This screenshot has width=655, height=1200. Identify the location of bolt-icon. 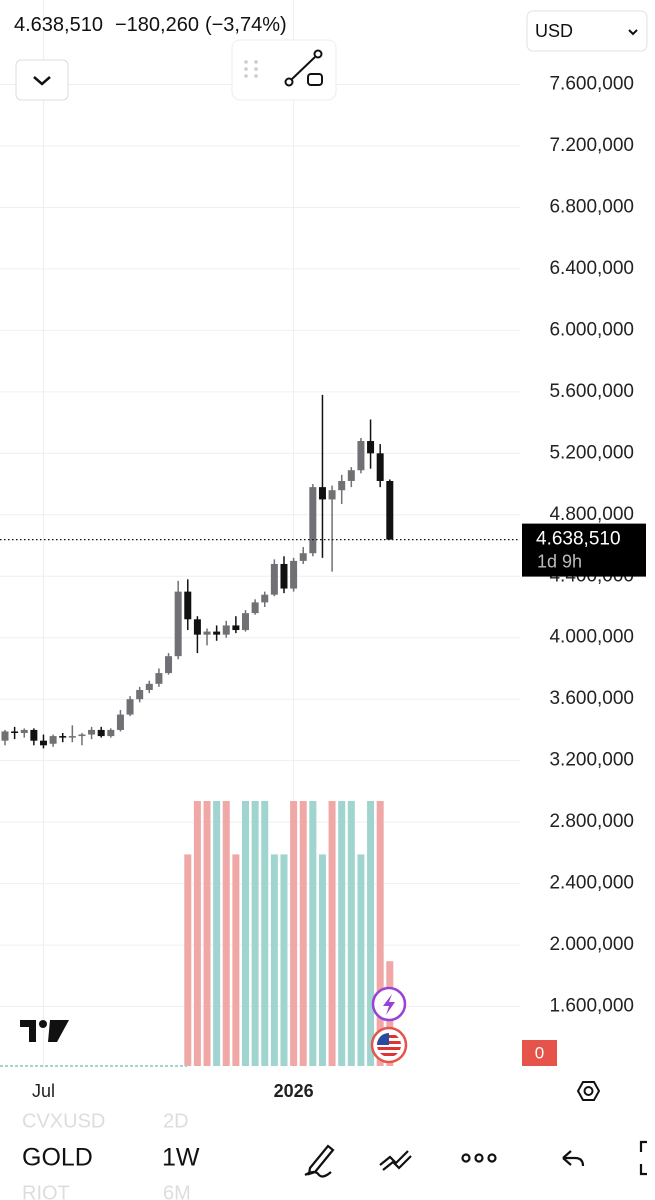
(389, 1004).